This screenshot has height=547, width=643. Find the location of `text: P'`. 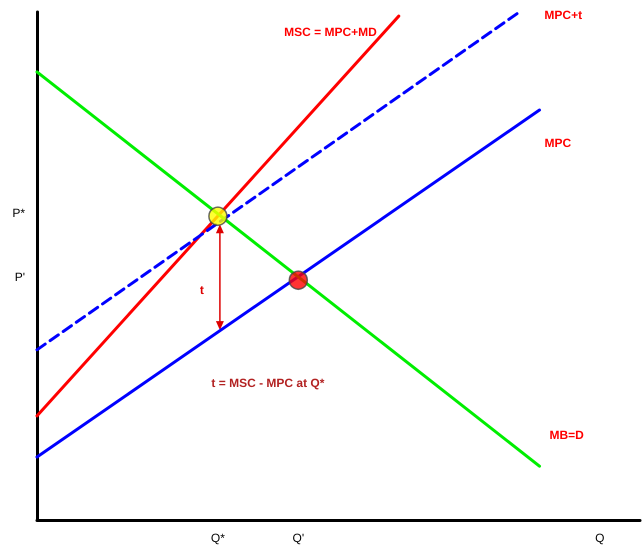

text: P' is located at coordinates (19, 277).